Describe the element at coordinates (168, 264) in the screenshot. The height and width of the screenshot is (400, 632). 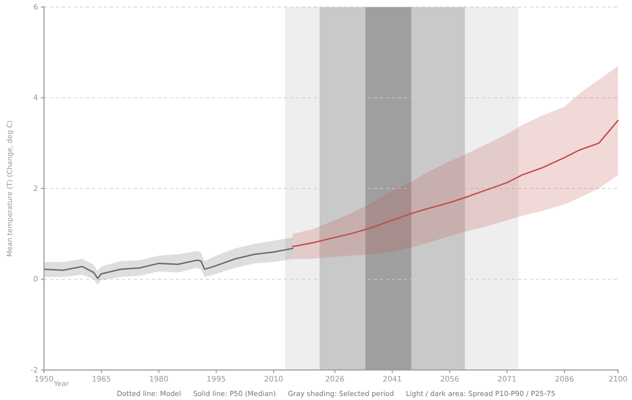
I see `line-series` at that location.